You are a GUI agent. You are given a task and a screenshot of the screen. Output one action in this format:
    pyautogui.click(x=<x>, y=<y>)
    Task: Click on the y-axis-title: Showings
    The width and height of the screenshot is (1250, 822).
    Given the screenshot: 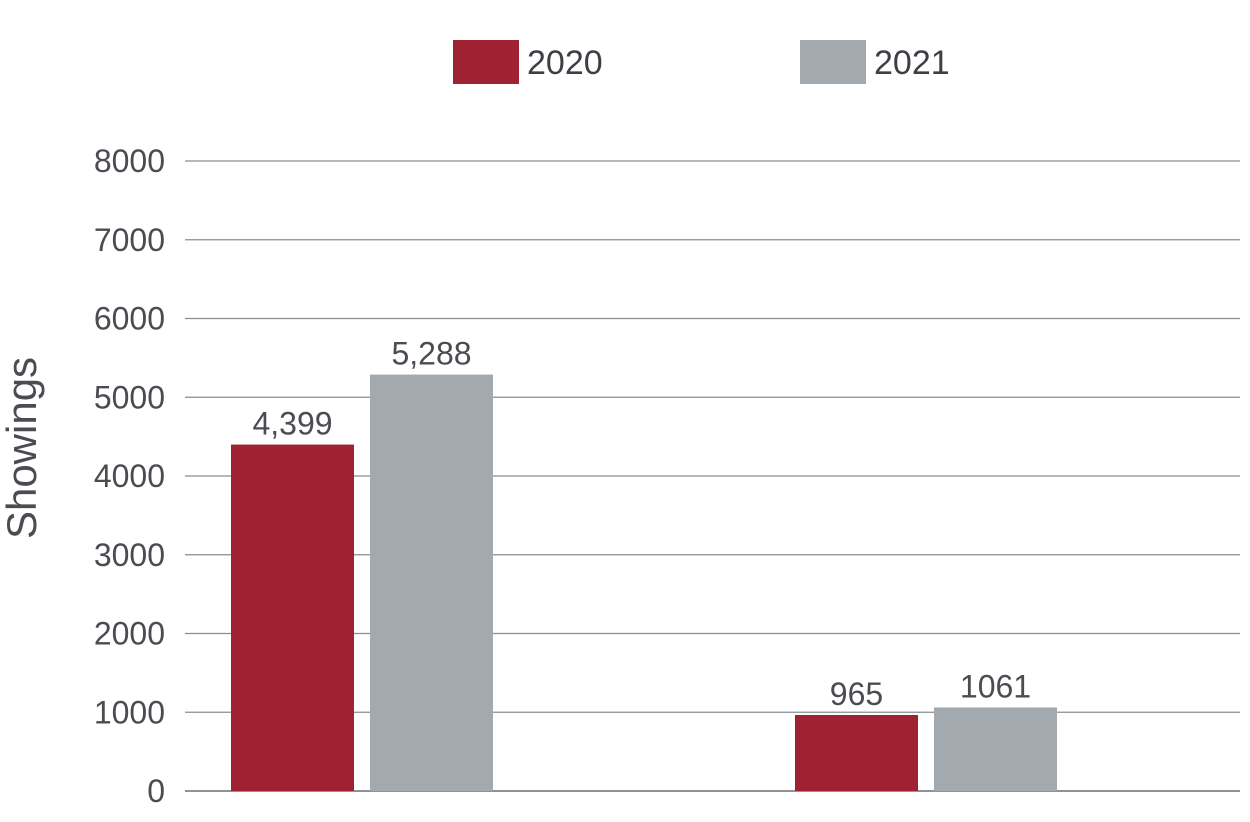 What is the action you would take?
    pyautogui.click(x=22, y=448)
    